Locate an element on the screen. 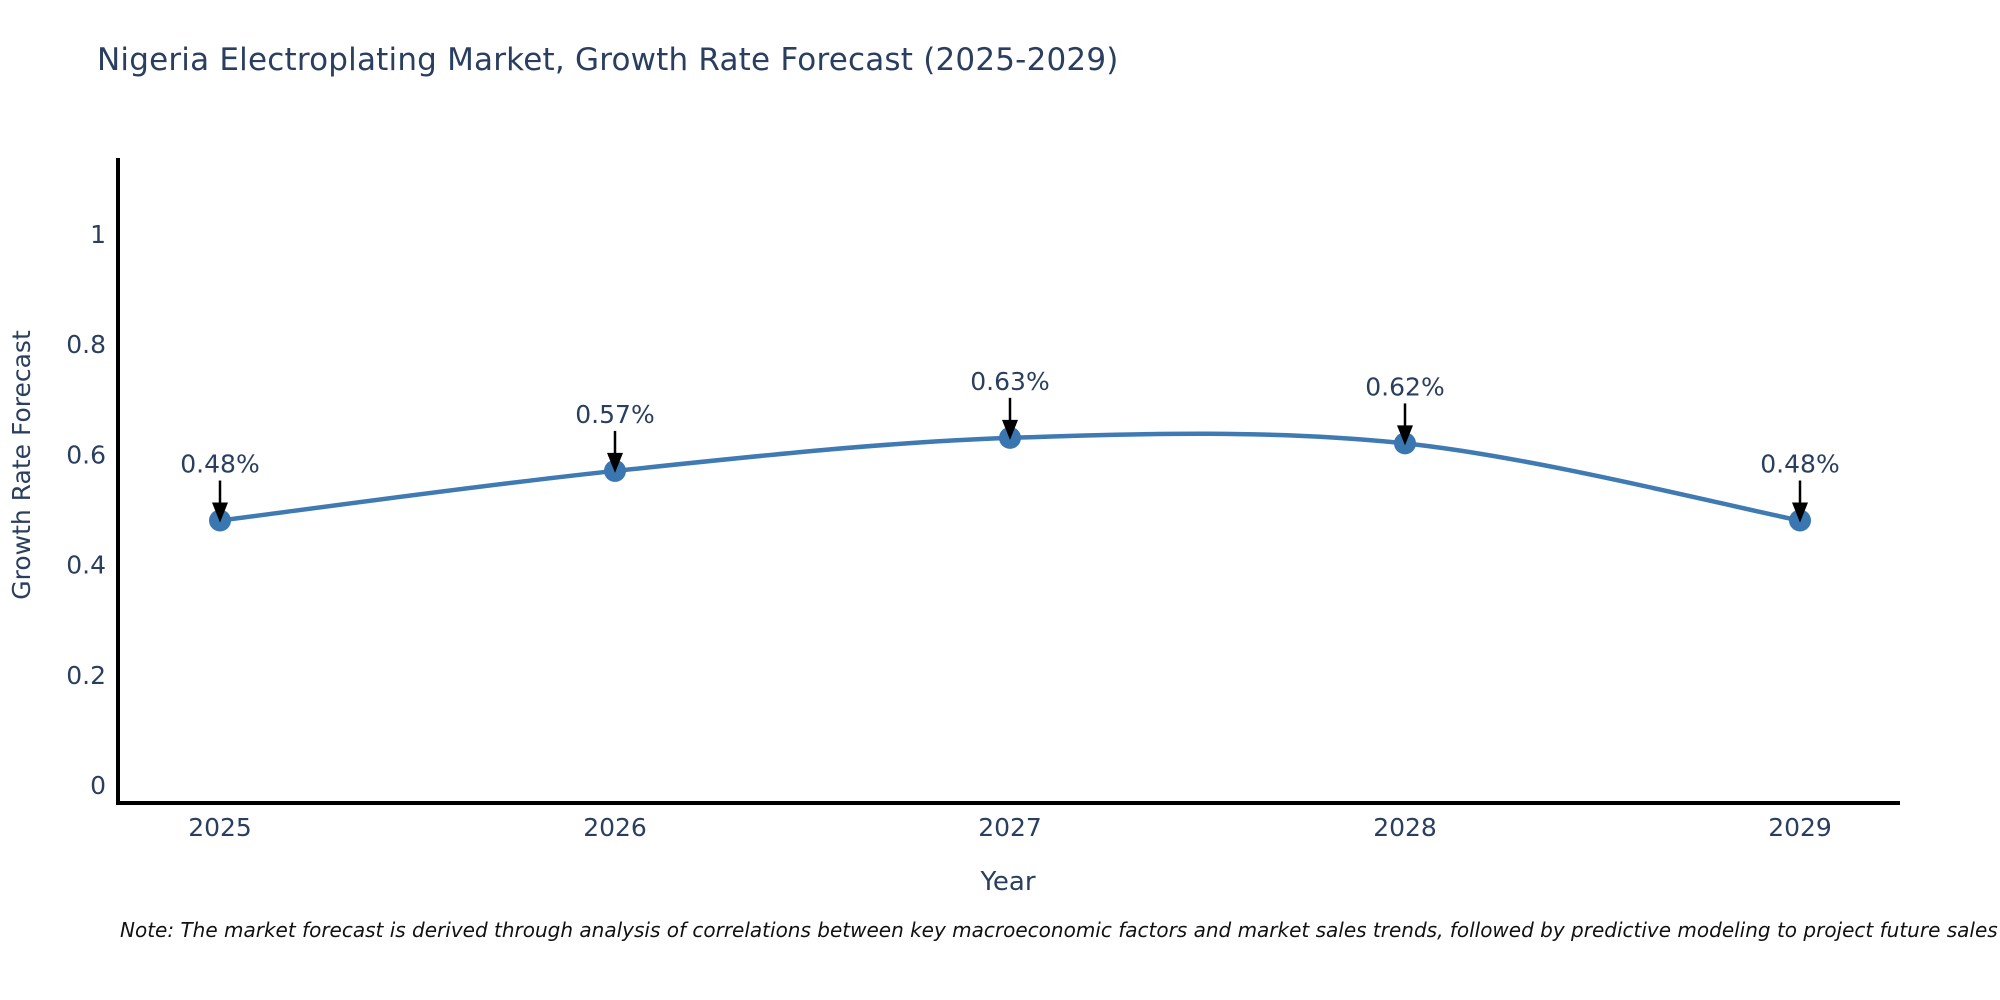  y-tick-label: 0.2 is located at coordinates (86, 675).